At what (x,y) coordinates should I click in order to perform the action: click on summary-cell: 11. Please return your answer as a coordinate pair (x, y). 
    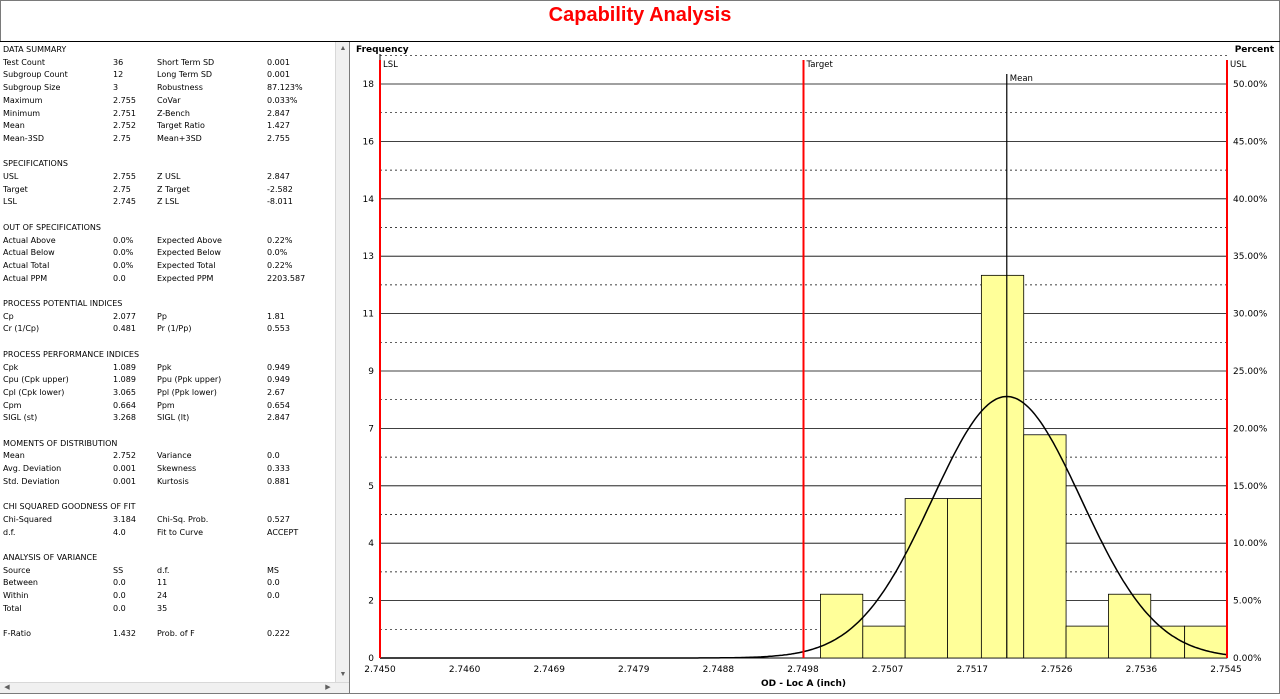
    Looking at the image, I should click on (162, 583).